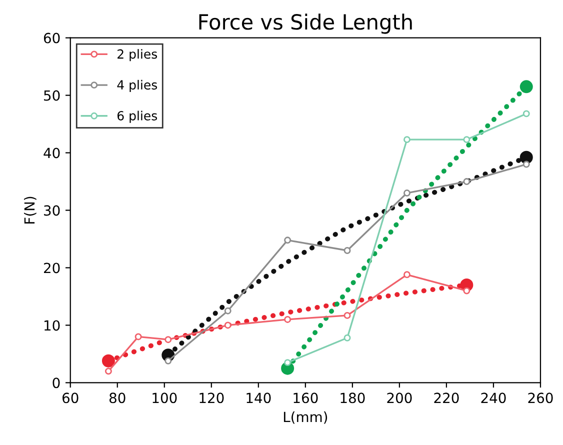  What do you see at coordinates (164, 398) in the screenshot?
I see `x-tick-label: 100` at bounding box center [164, 398].